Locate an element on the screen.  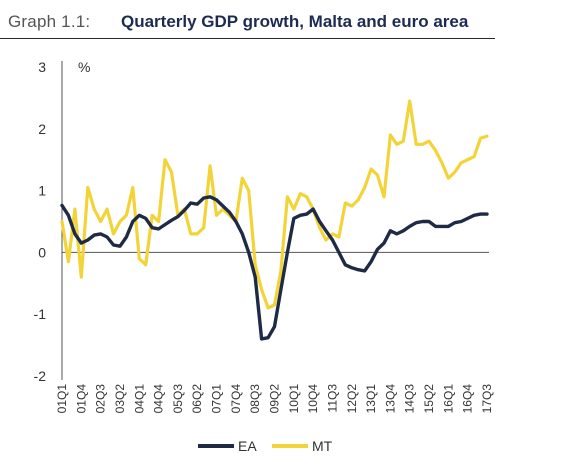
x-tick-label: 15Q2 is located at coordinates (429, 399).